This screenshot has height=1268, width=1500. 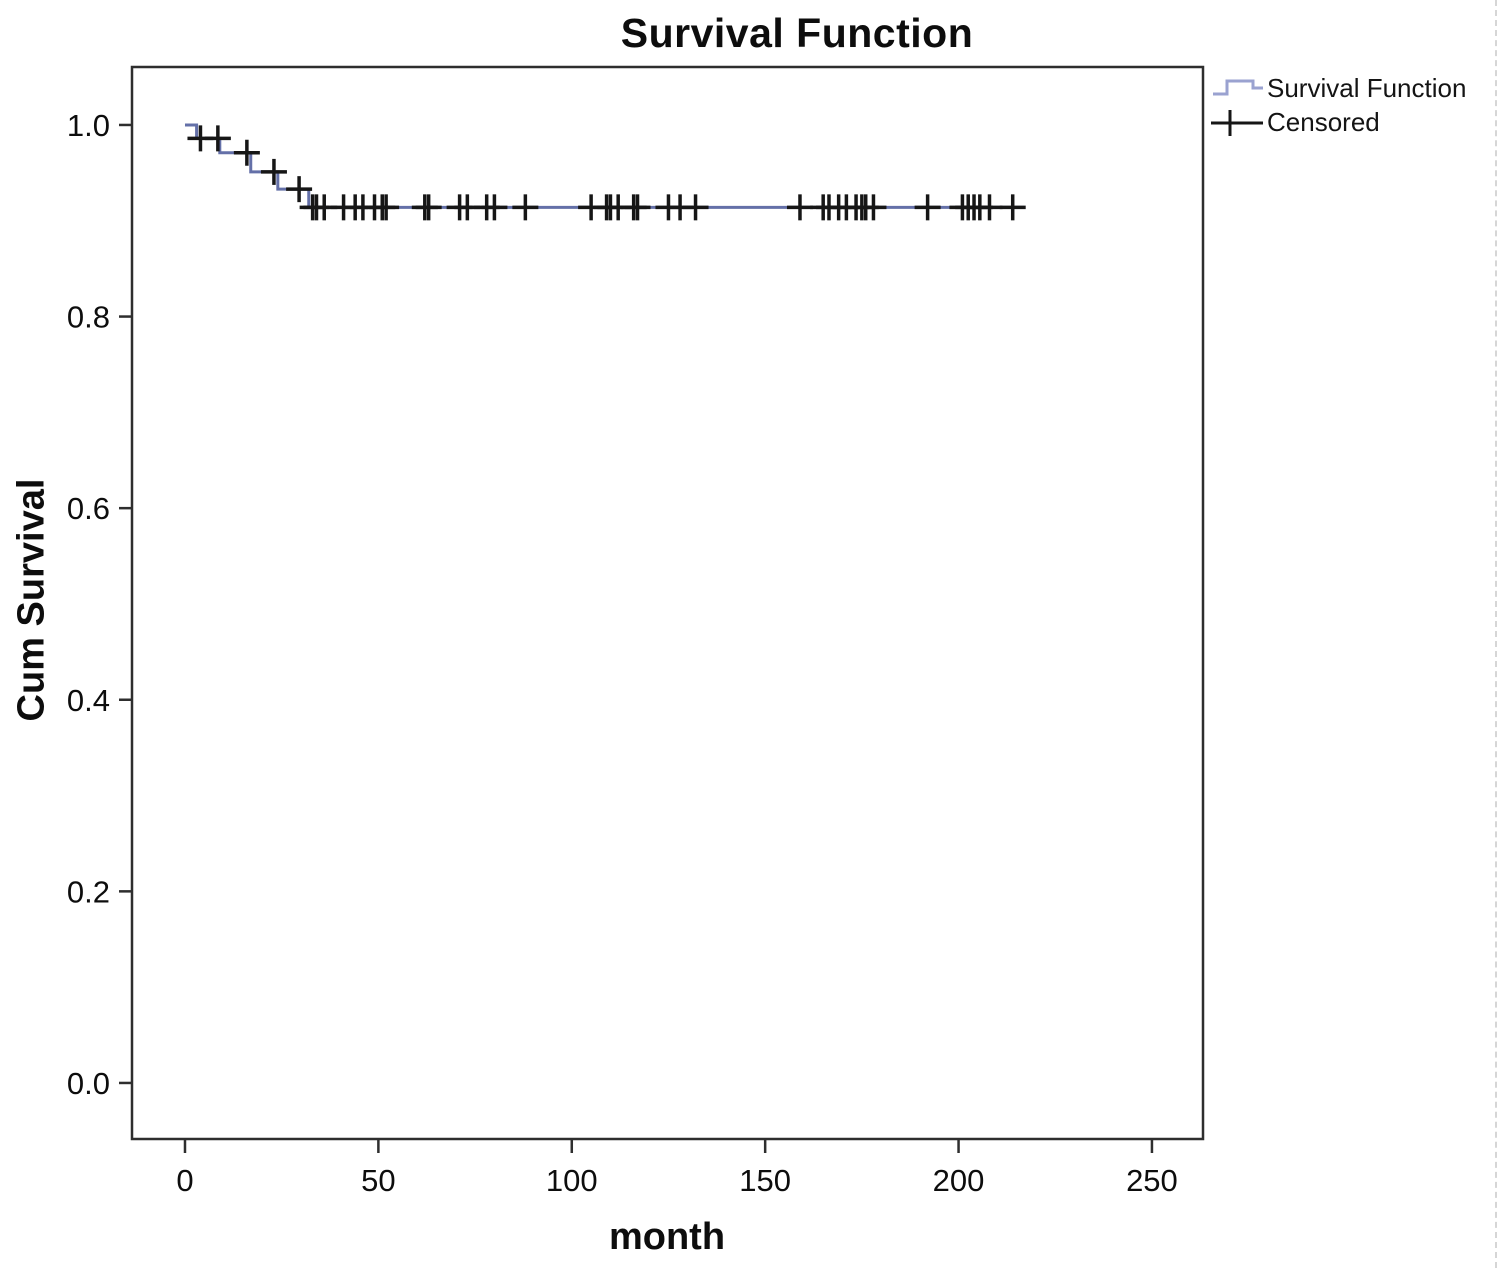 I want to click on legend-item-censored: Censored, so click(x=1338, y=123).